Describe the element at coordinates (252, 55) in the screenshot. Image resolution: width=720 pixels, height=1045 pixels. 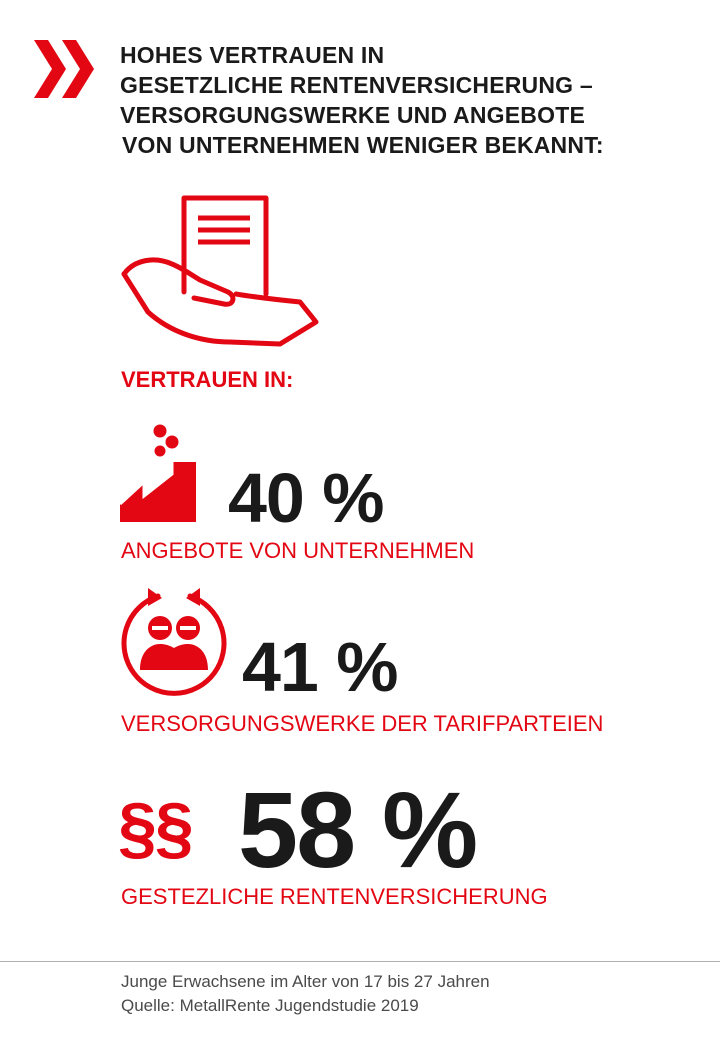
I see `headline-line-1: HOHES VERTRAUEN IN` at that location.